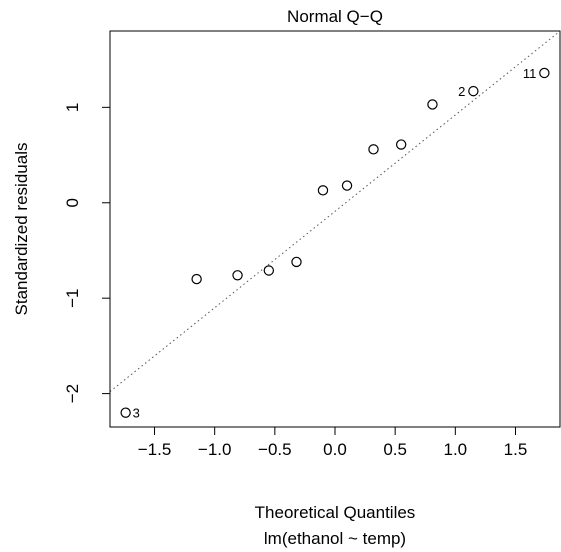 This screenshot has width=561, height=552. Describe the element at coordinates (72, 297) in the screenshot. I see `y-tick-label: −1` at that location.